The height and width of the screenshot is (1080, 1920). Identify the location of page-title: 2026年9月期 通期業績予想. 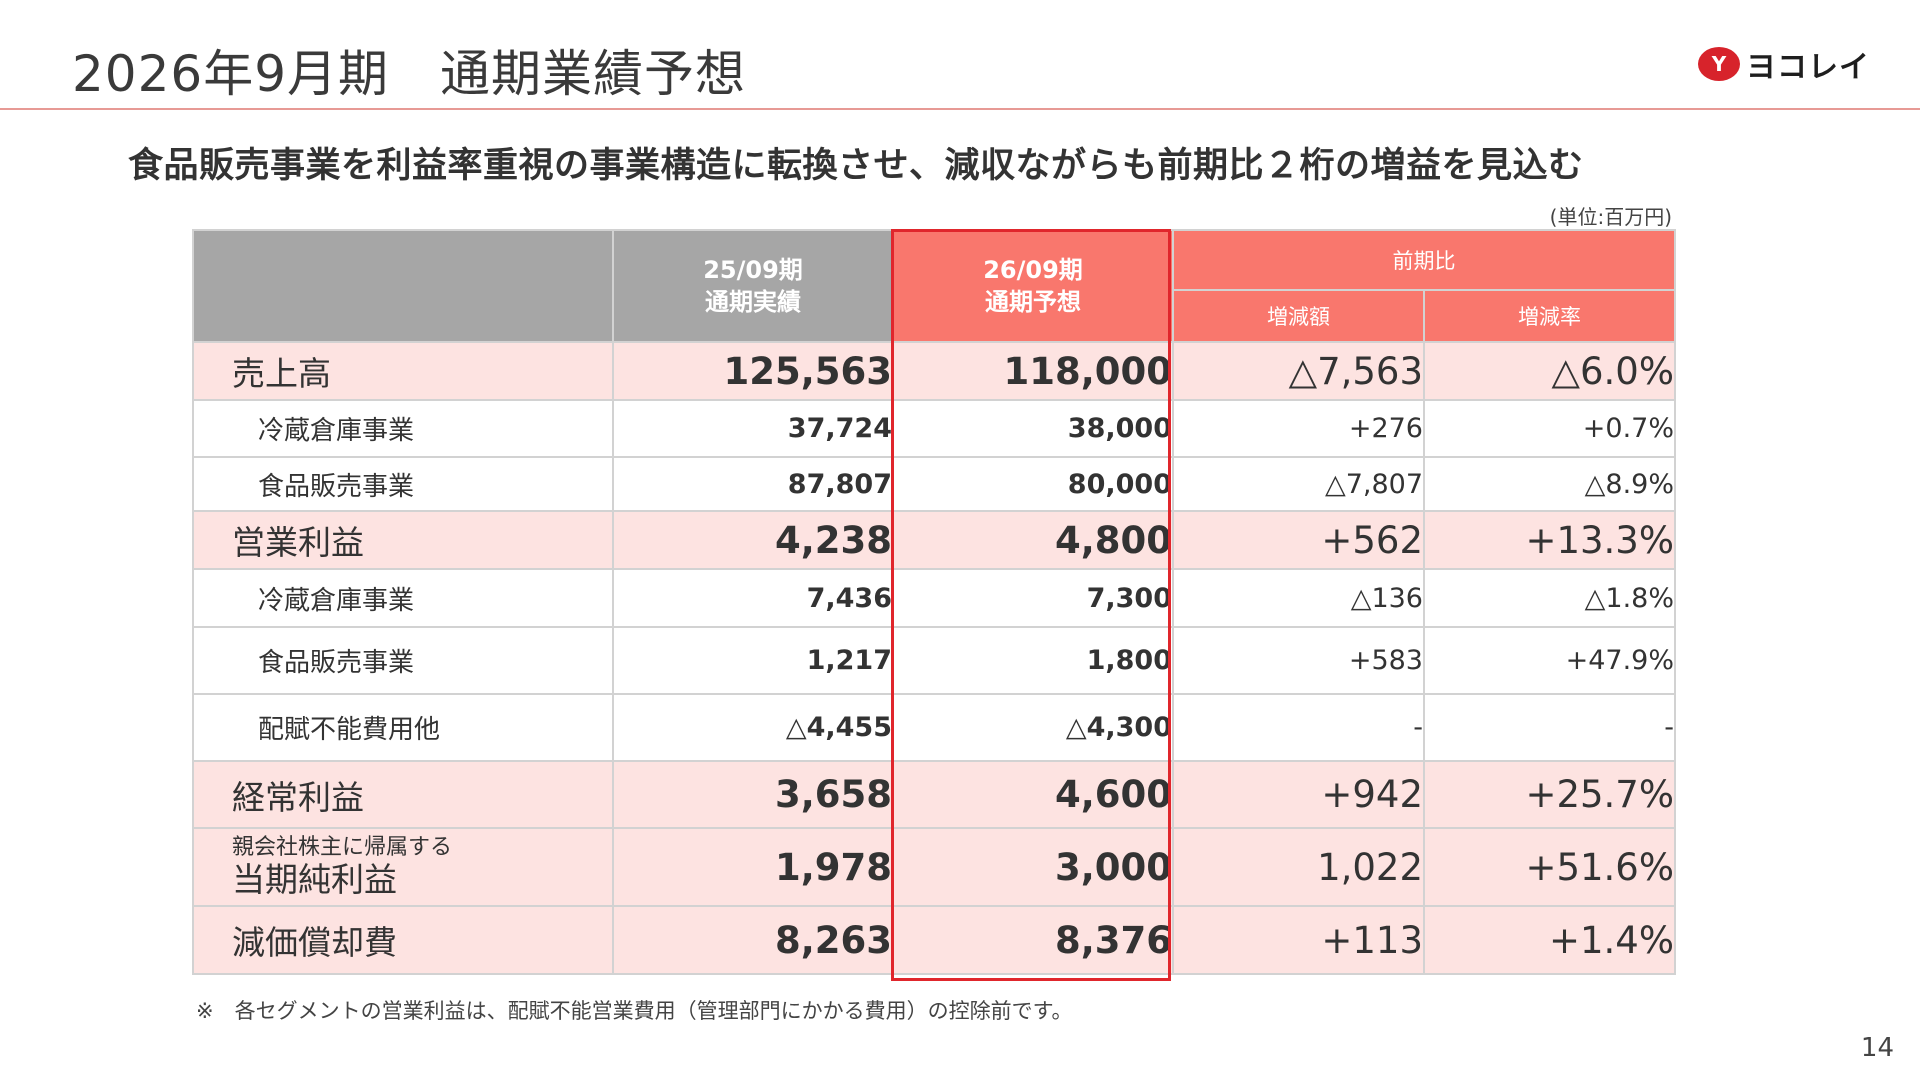
(409, 74).